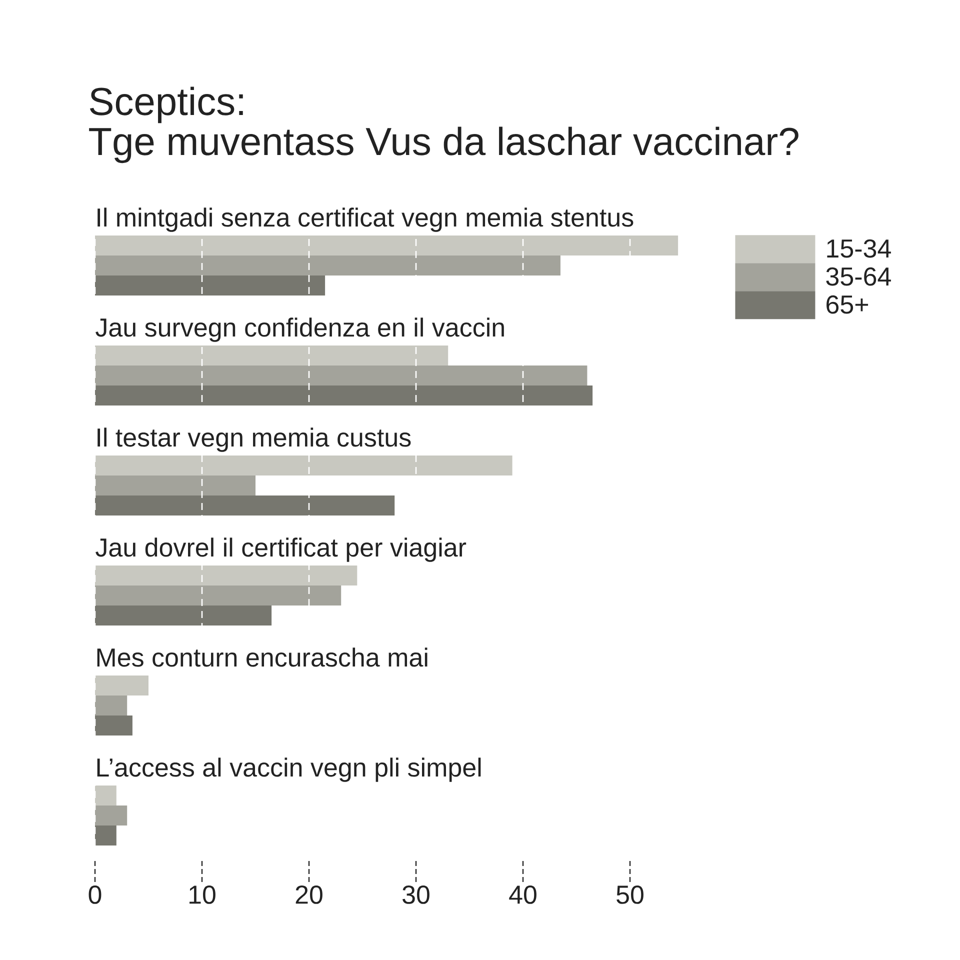 This screenshot has width=960, height=960. I want to click on x-tick-label: 10, so click(203, 895).